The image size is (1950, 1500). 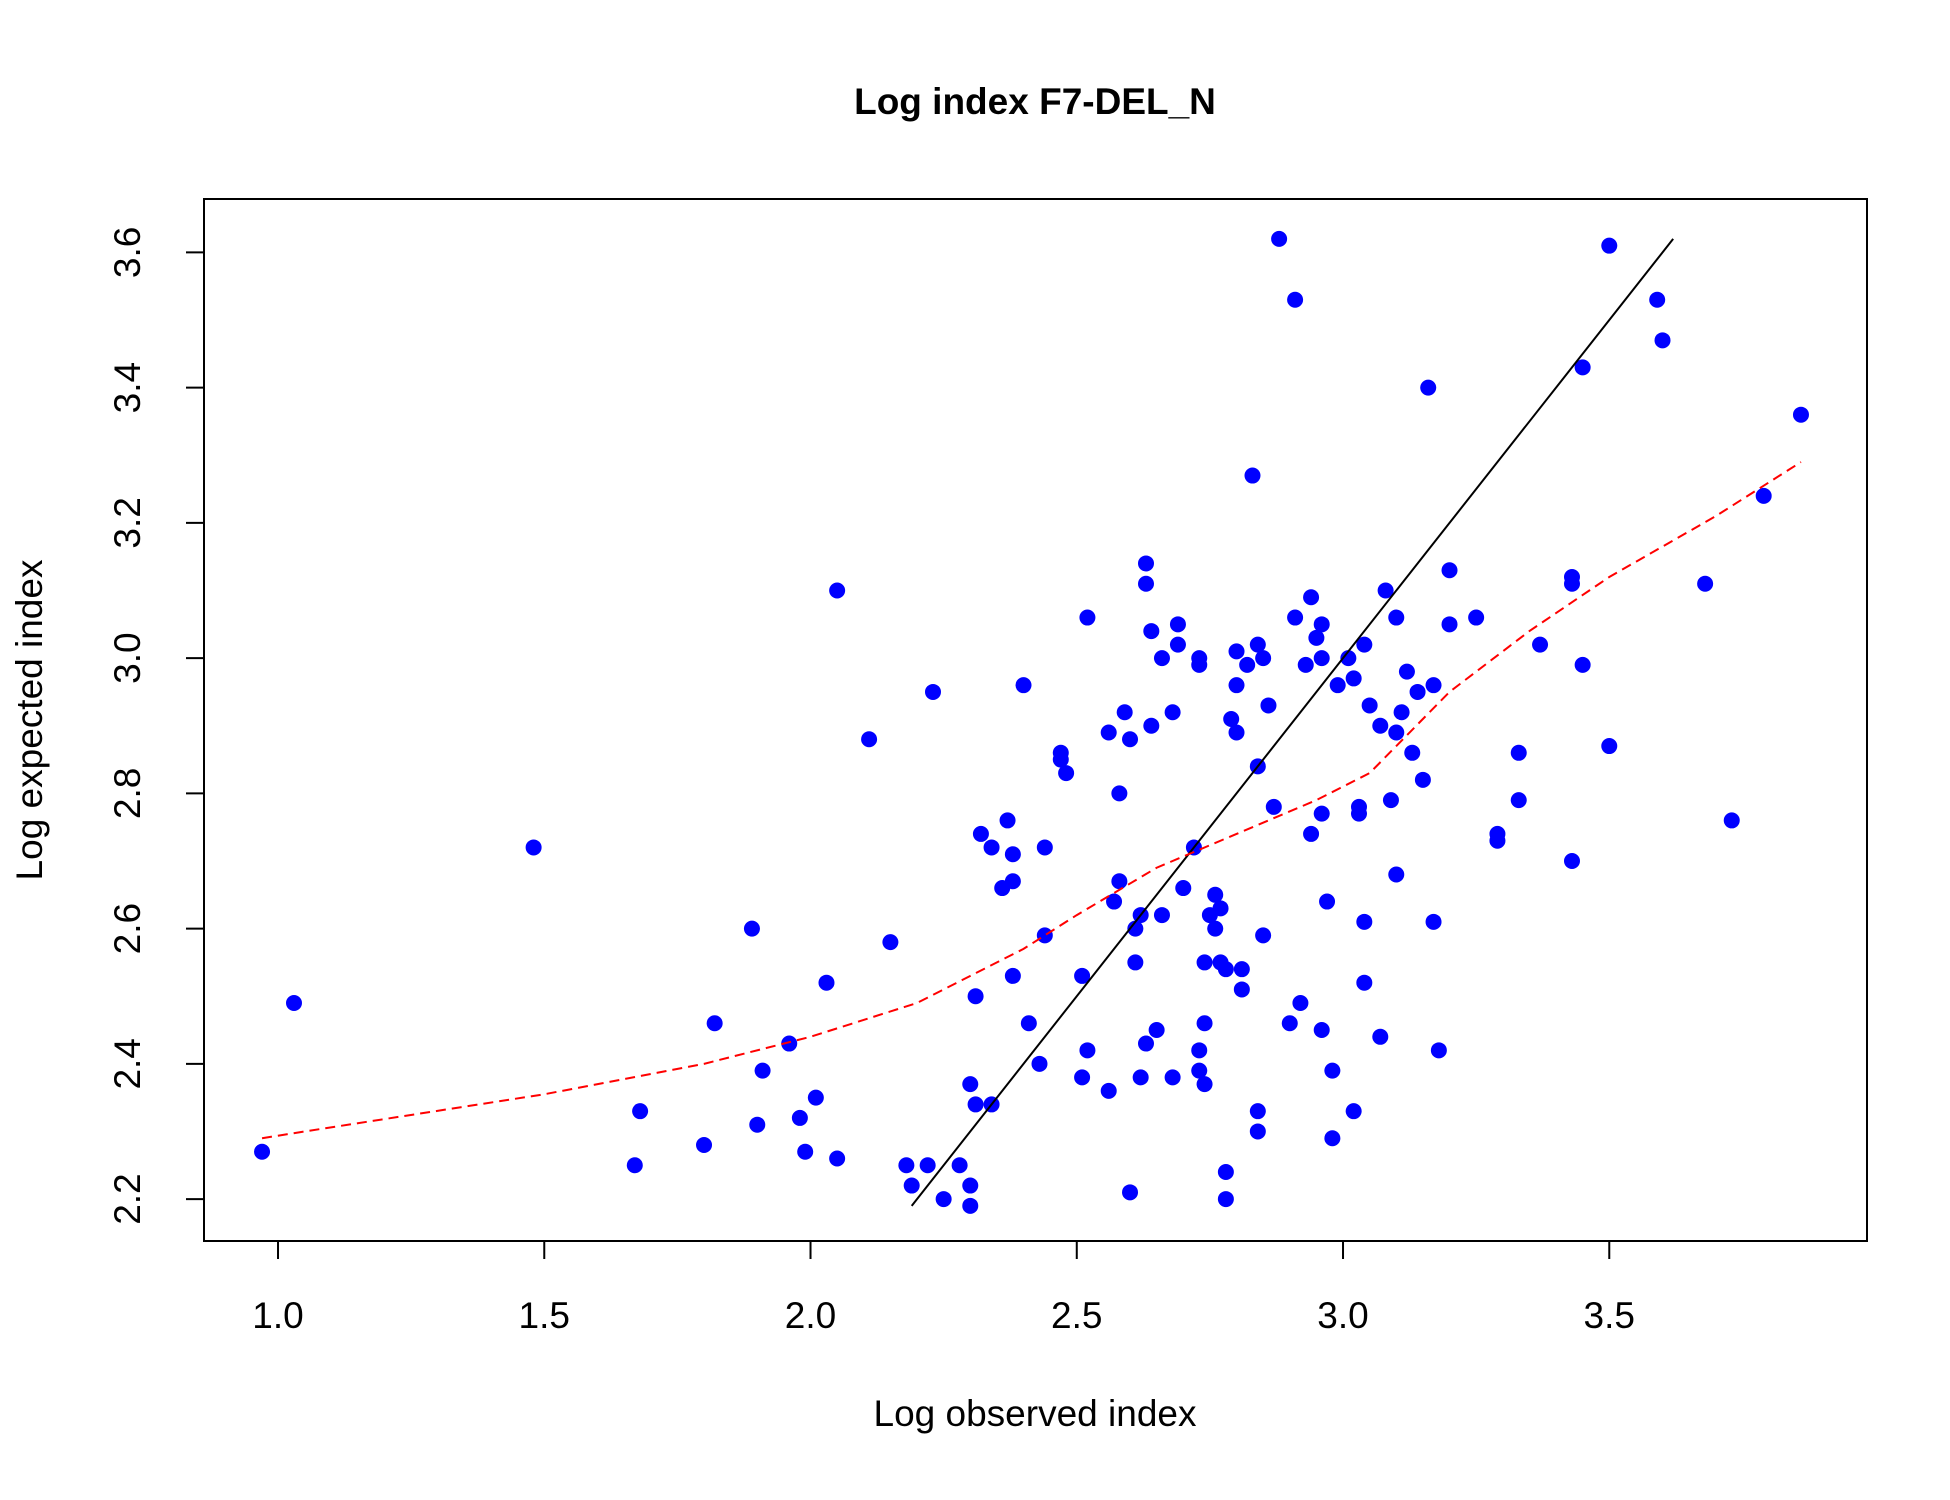 What do you see at coordinates (127, 793) in the screenshot?
I see `y-tick-label: 2.8` at bounding box center [127, 793].